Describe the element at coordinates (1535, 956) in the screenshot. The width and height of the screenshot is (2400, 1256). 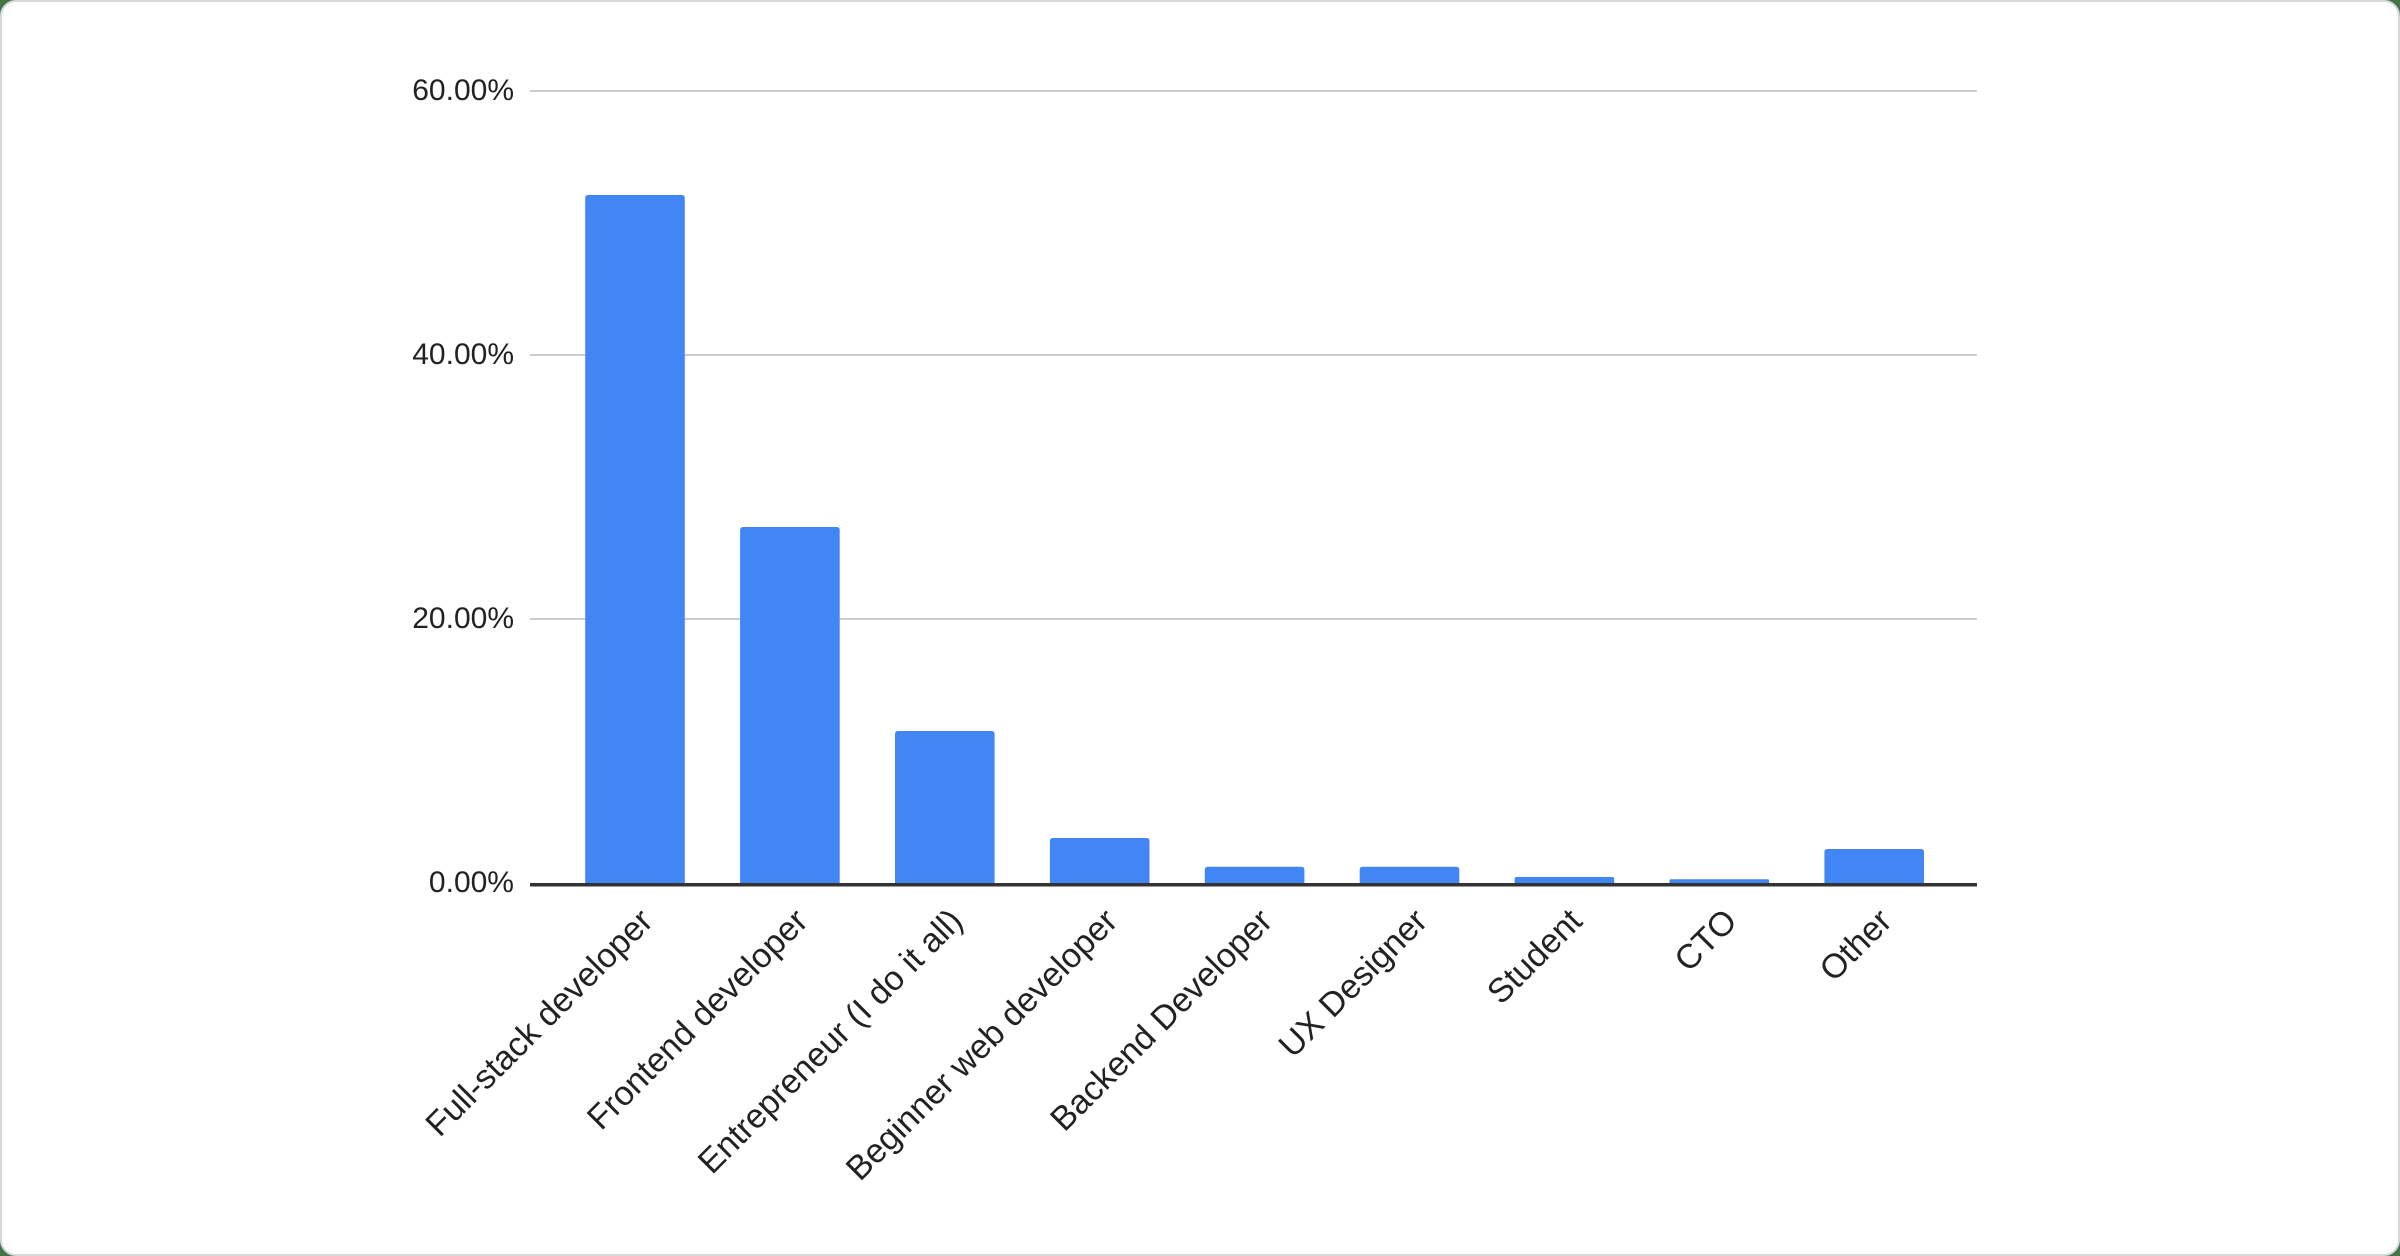
I see `svg-text: Student` at that location.